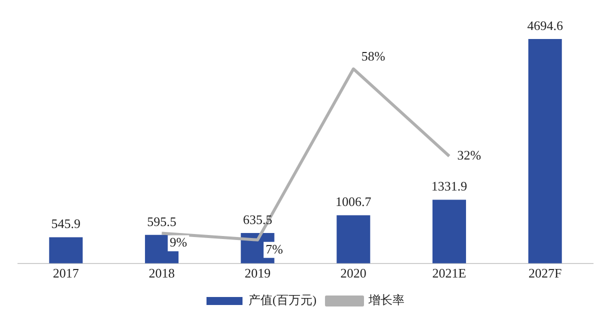 The height and width of the screenshot is (325, 611). I want to click on legend-label: 增长率, so click(385, 300).